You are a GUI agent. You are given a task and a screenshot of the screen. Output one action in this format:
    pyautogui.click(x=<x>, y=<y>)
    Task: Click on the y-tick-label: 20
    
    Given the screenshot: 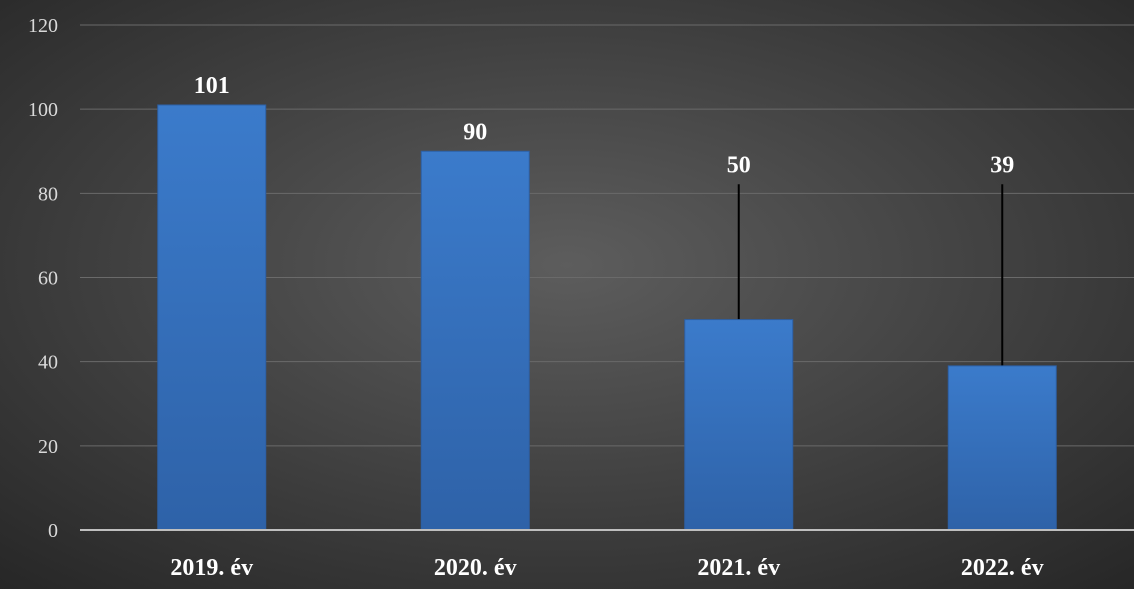 What is the action you would take?
    pyautogui.click(x=48, y=447)
    